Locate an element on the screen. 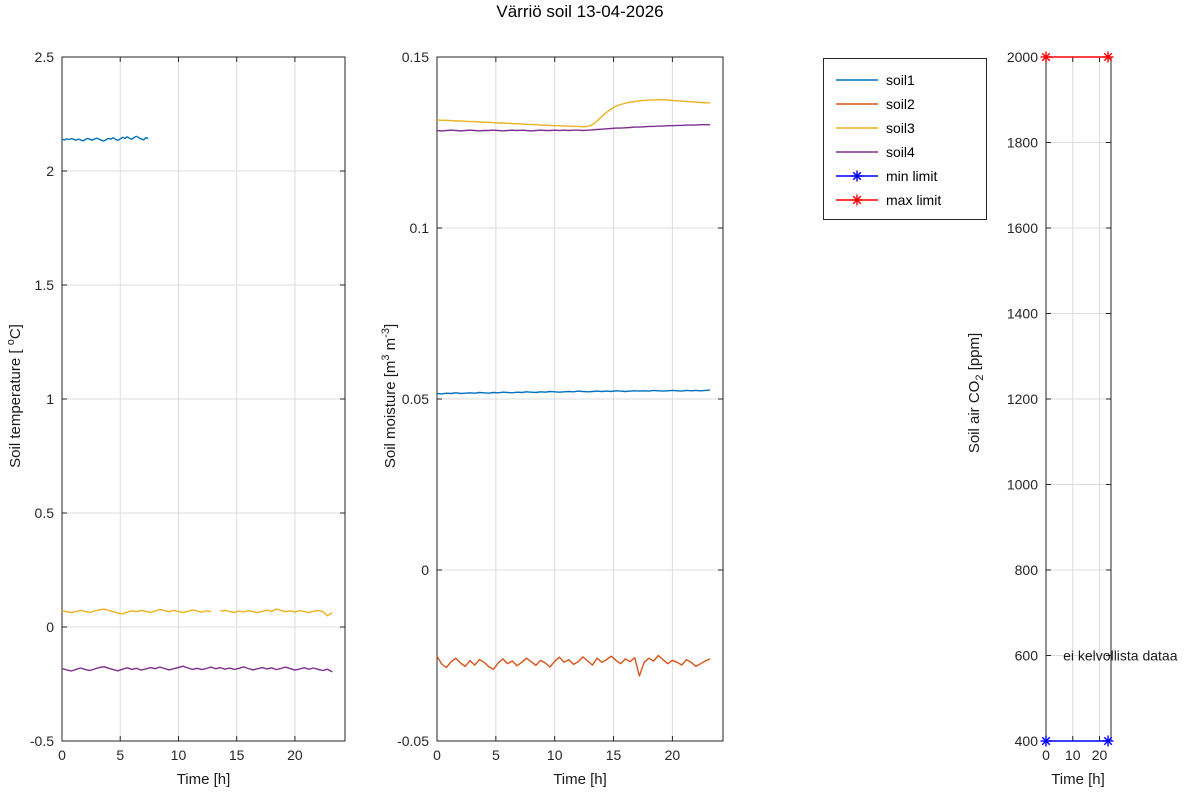 The image size is (1200, 800). legend-entry-soil1: soil1 is located at coordinates (905, 80).